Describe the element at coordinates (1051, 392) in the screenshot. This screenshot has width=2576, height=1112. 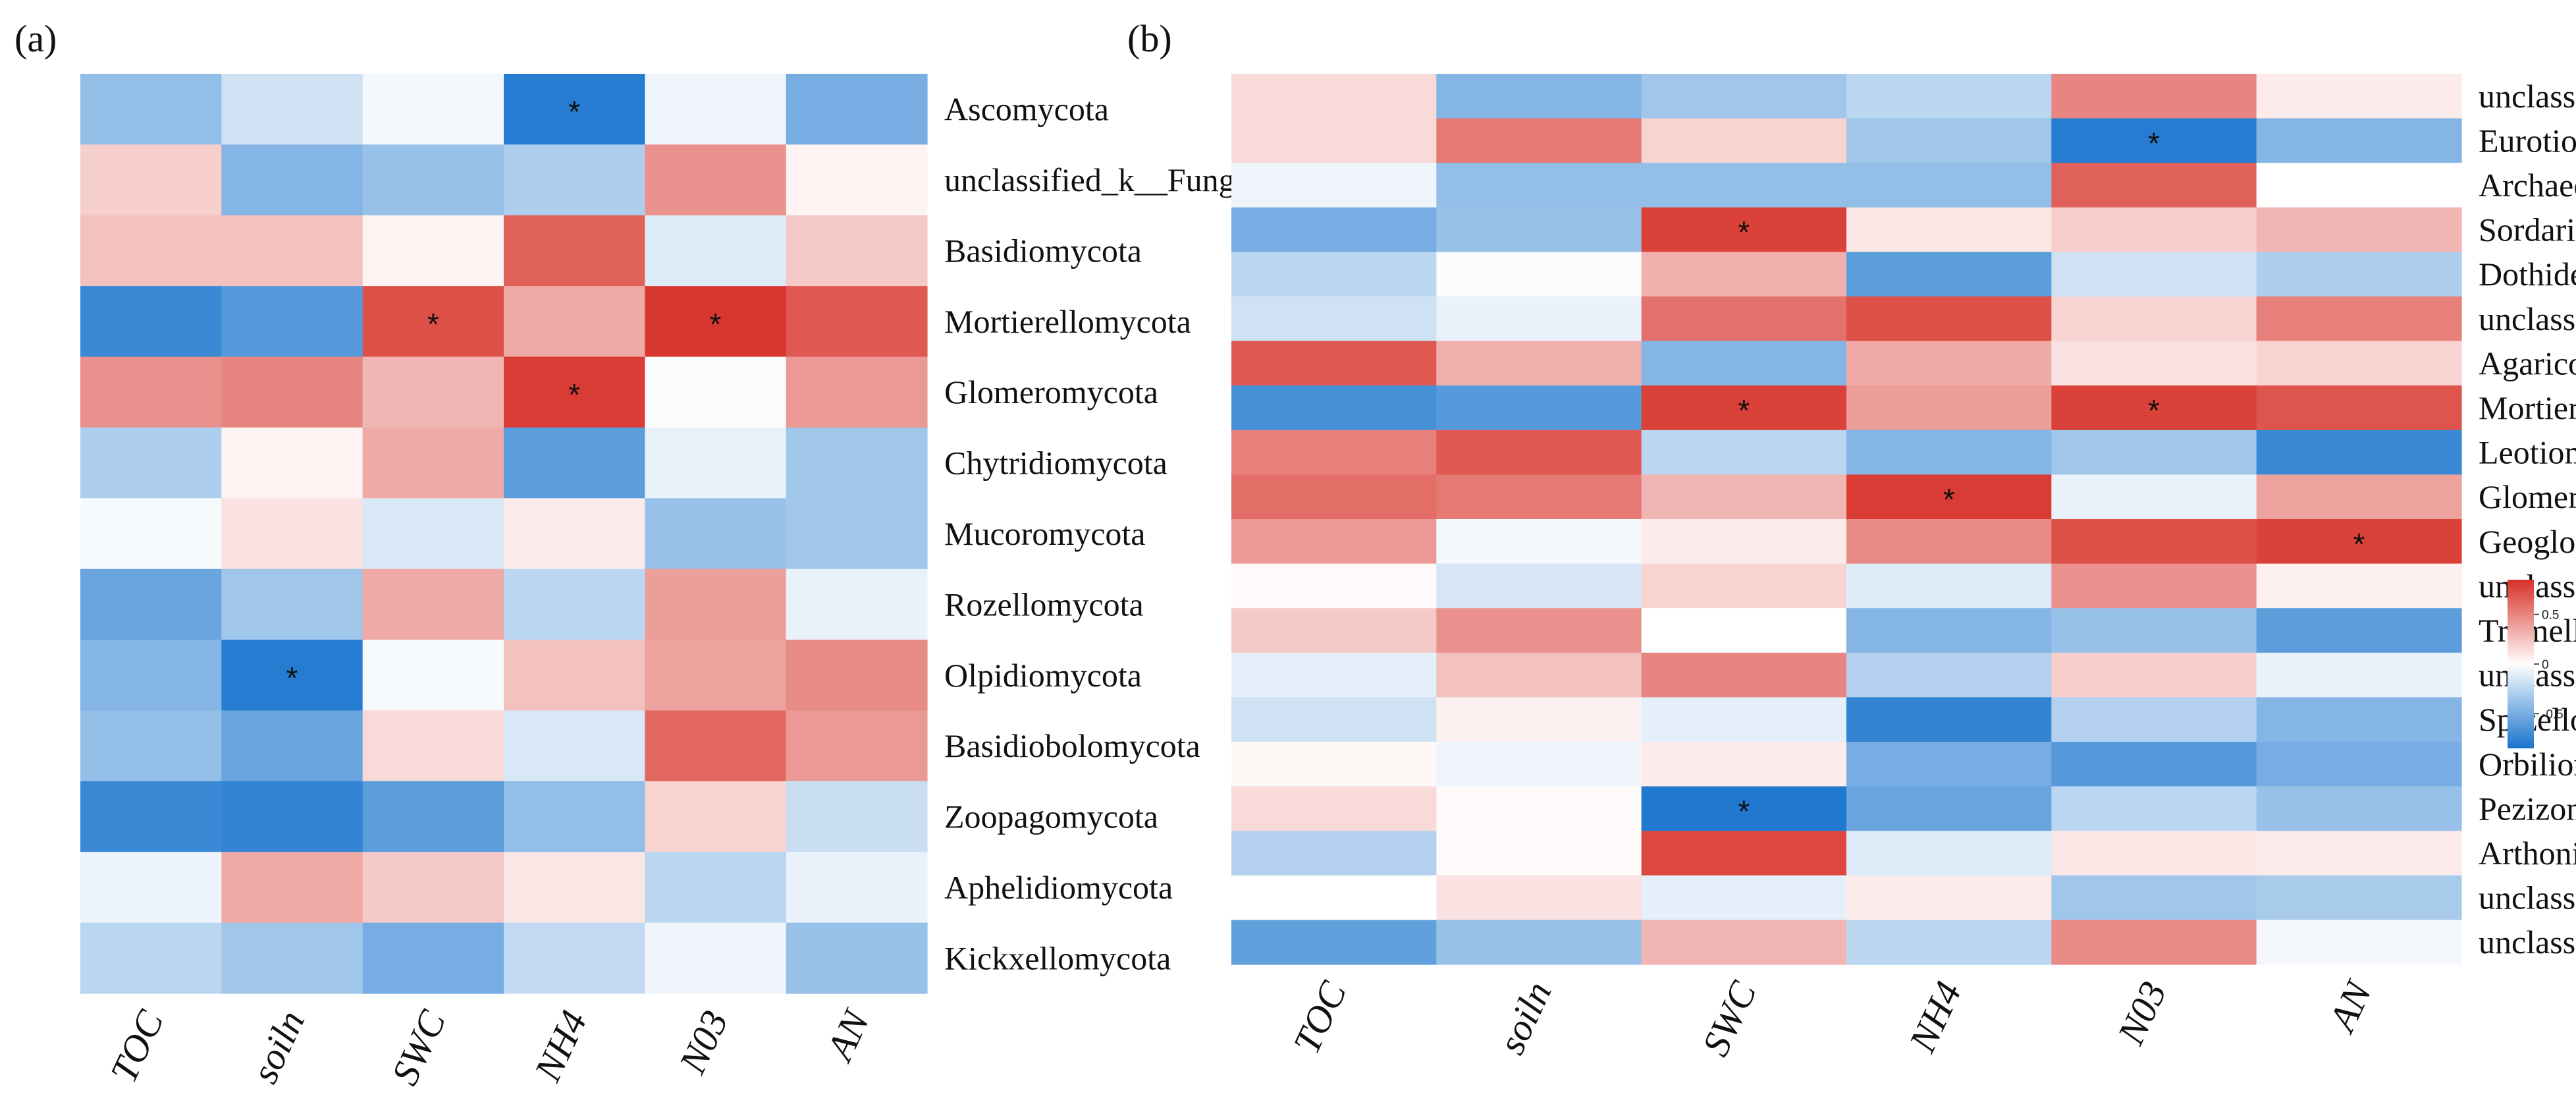
I see `row-label: Glomeromycota` at that location.